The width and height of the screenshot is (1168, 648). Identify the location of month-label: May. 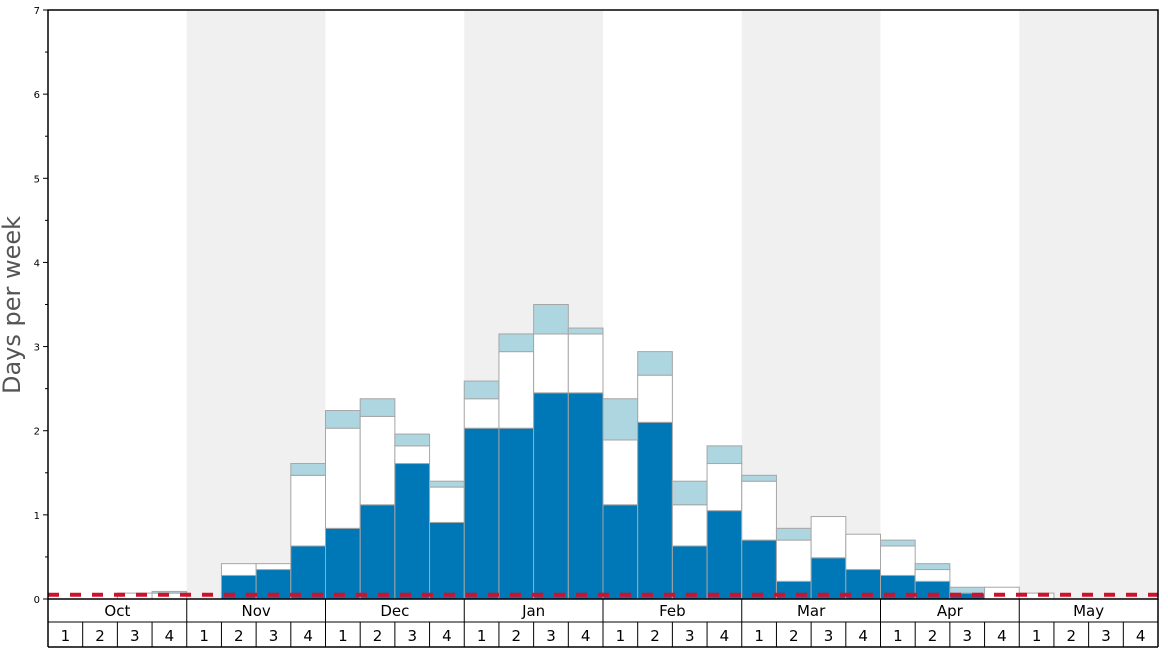
(1088, 611).